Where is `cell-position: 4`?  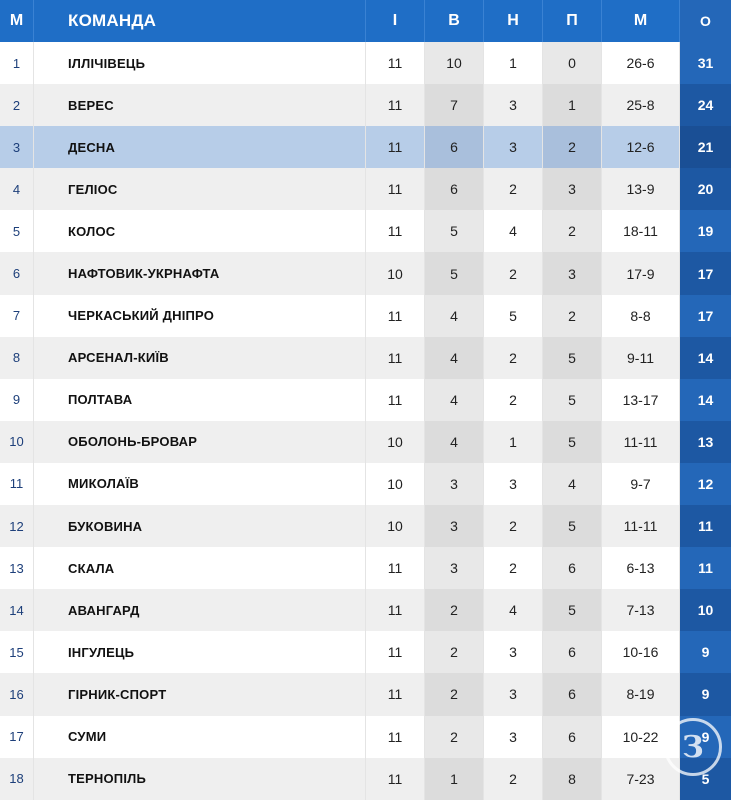 cell-position: 4 is located at coordinates (17, 189).